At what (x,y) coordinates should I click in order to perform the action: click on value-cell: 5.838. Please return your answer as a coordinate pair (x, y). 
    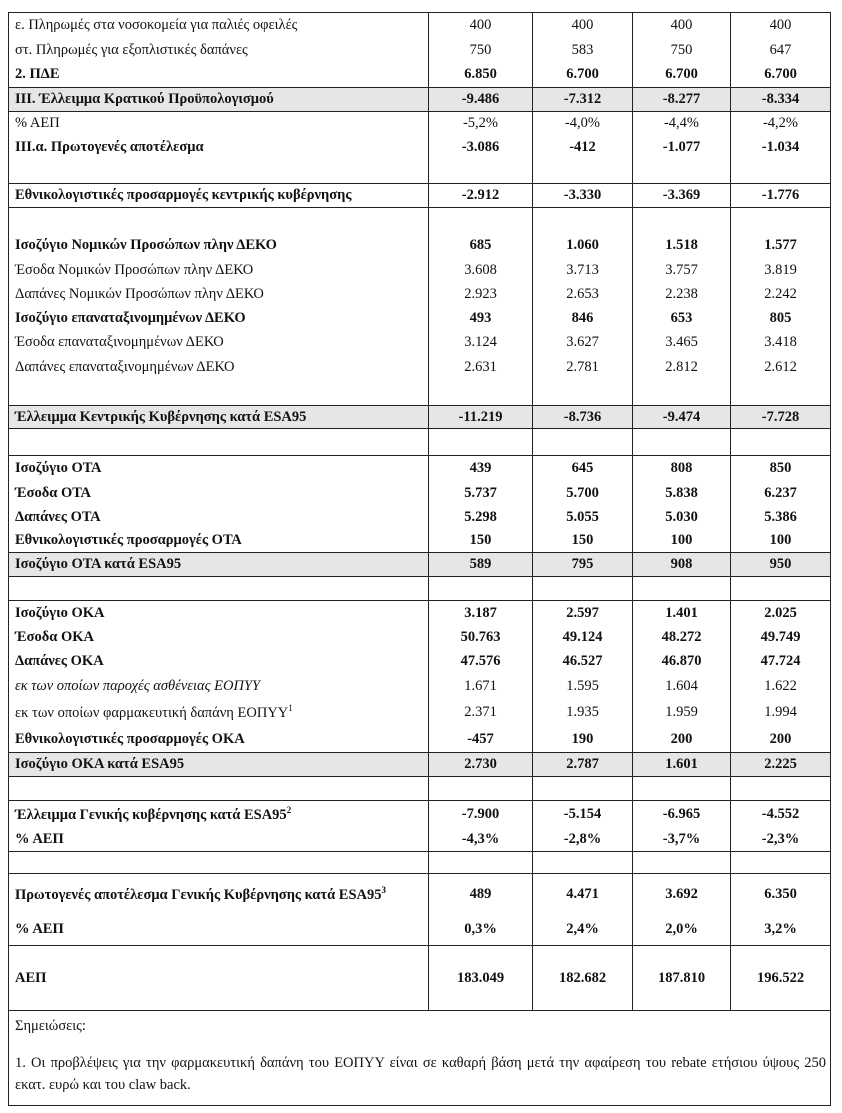
    Looking at the image, I should click on (681, 493).